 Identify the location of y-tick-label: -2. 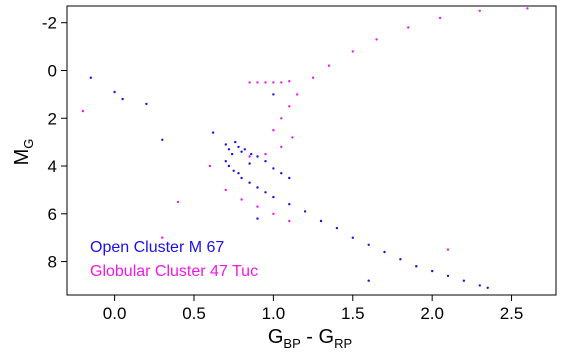
(49, 23).